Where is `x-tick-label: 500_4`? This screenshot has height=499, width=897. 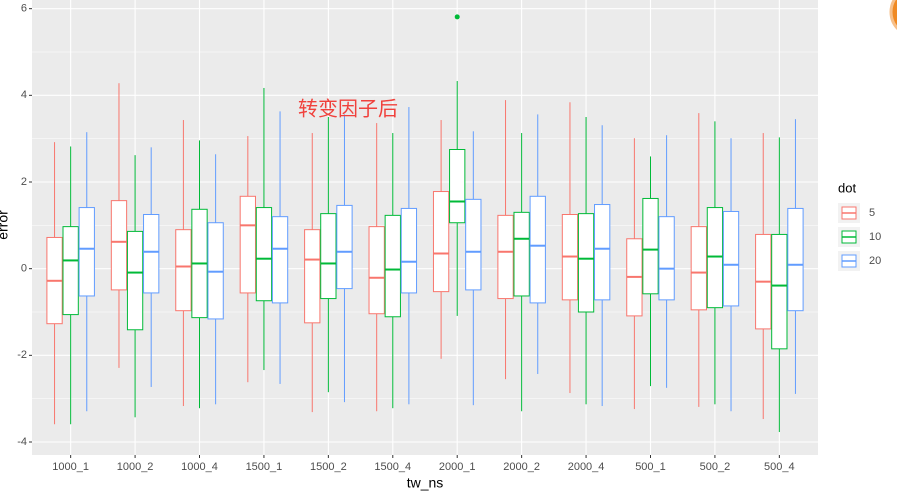
x-tick-label: 500_4 is located at coordinates (779, 467).